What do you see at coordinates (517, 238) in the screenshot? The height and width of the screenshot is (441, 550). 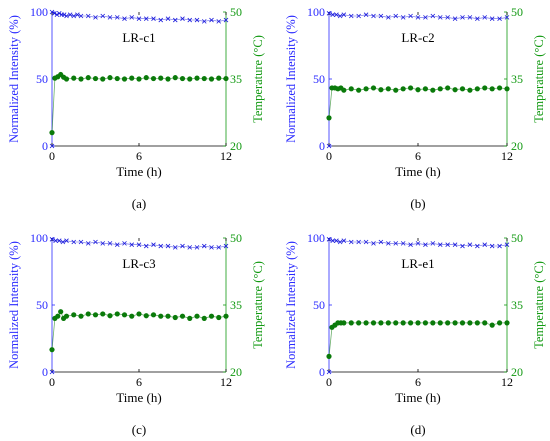 I see `right-tick-label: 50` at bounding box center [517, 238].